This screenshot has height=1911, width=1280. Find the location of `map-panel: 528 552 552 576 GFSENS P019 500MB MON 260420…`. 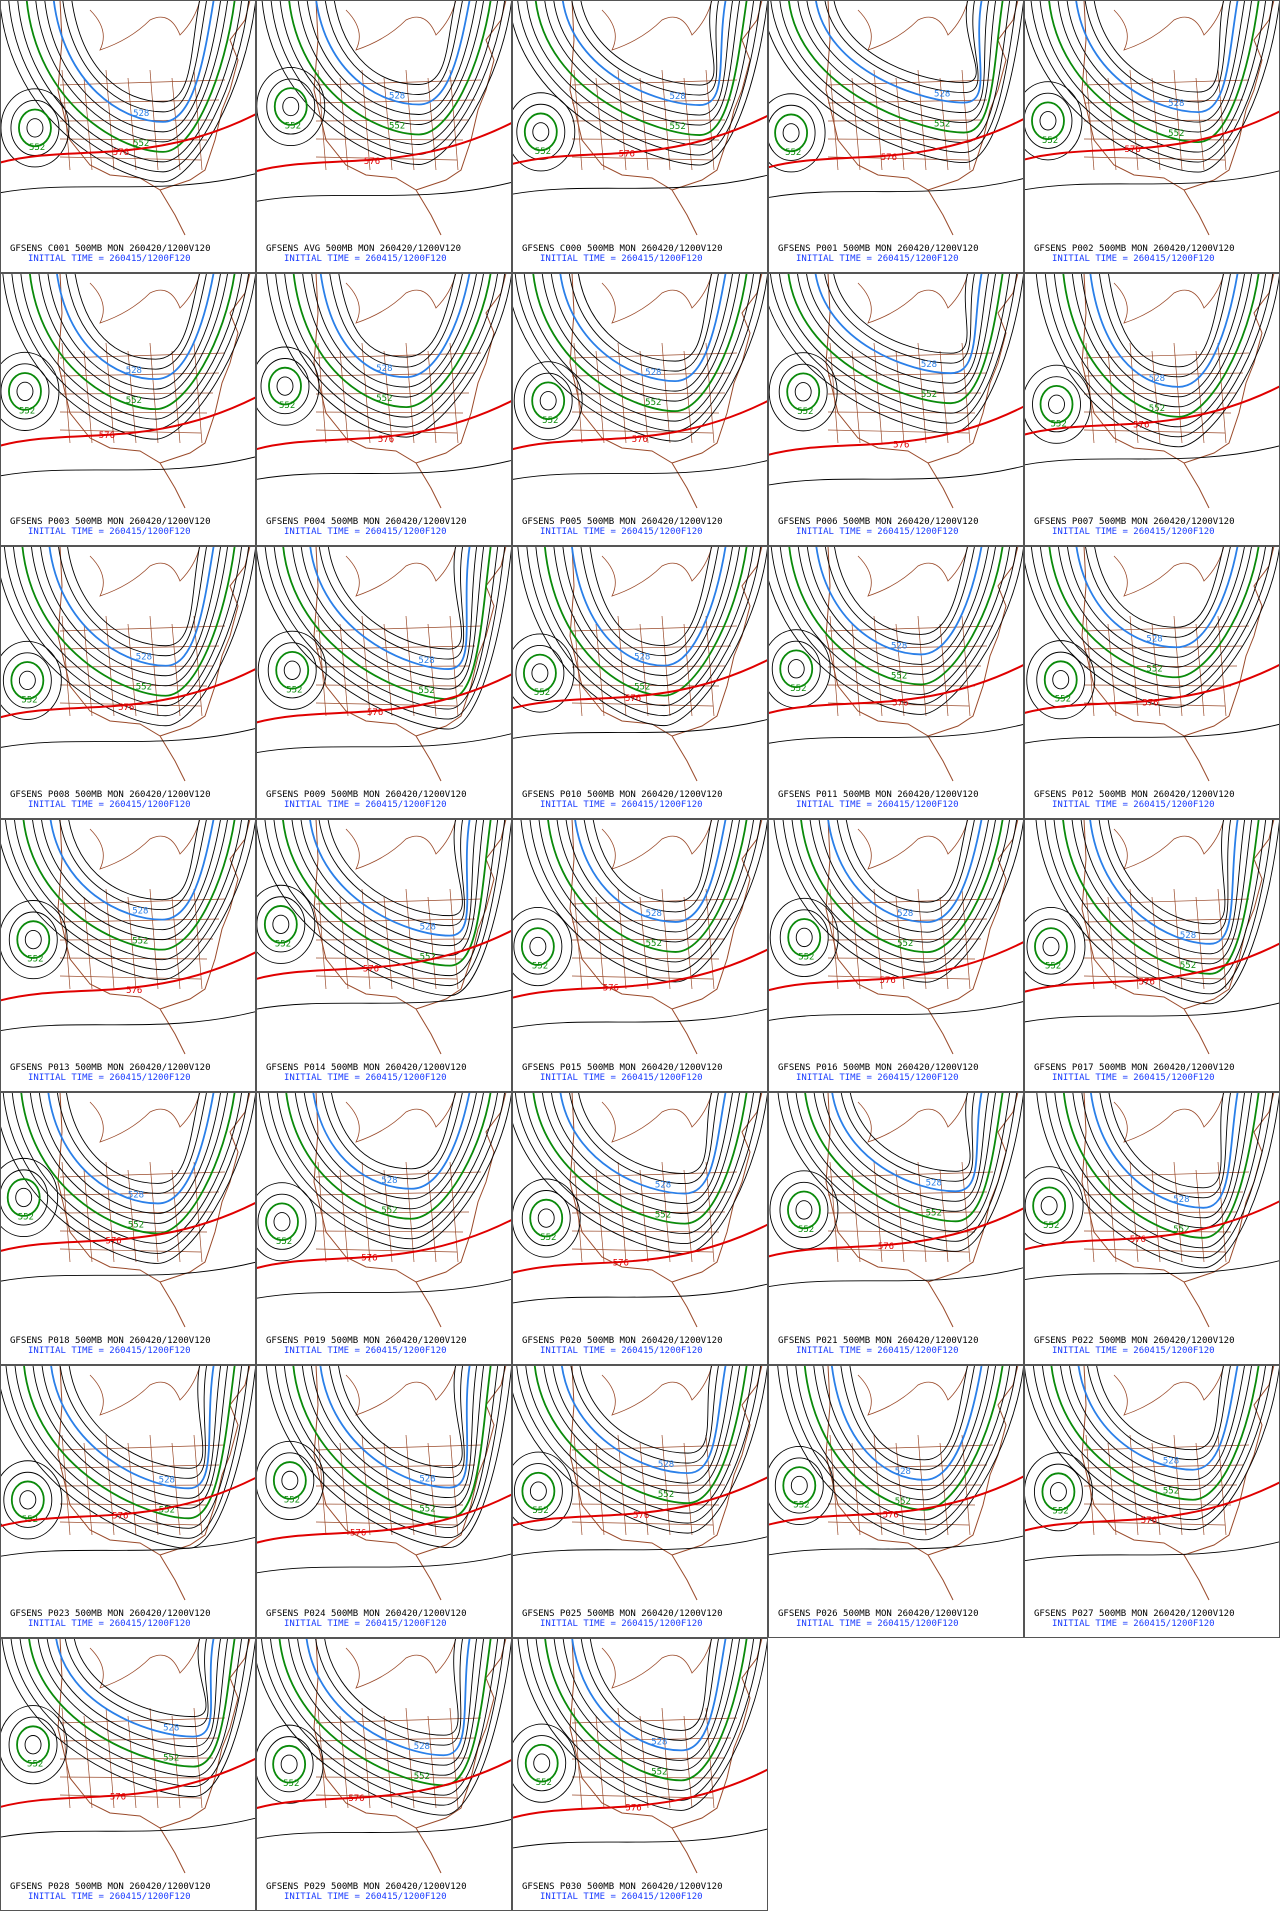

map-panel: 528 552 552 576 GFSENS P019 500MB MON 260420… is located at coordinates (384, 1228).